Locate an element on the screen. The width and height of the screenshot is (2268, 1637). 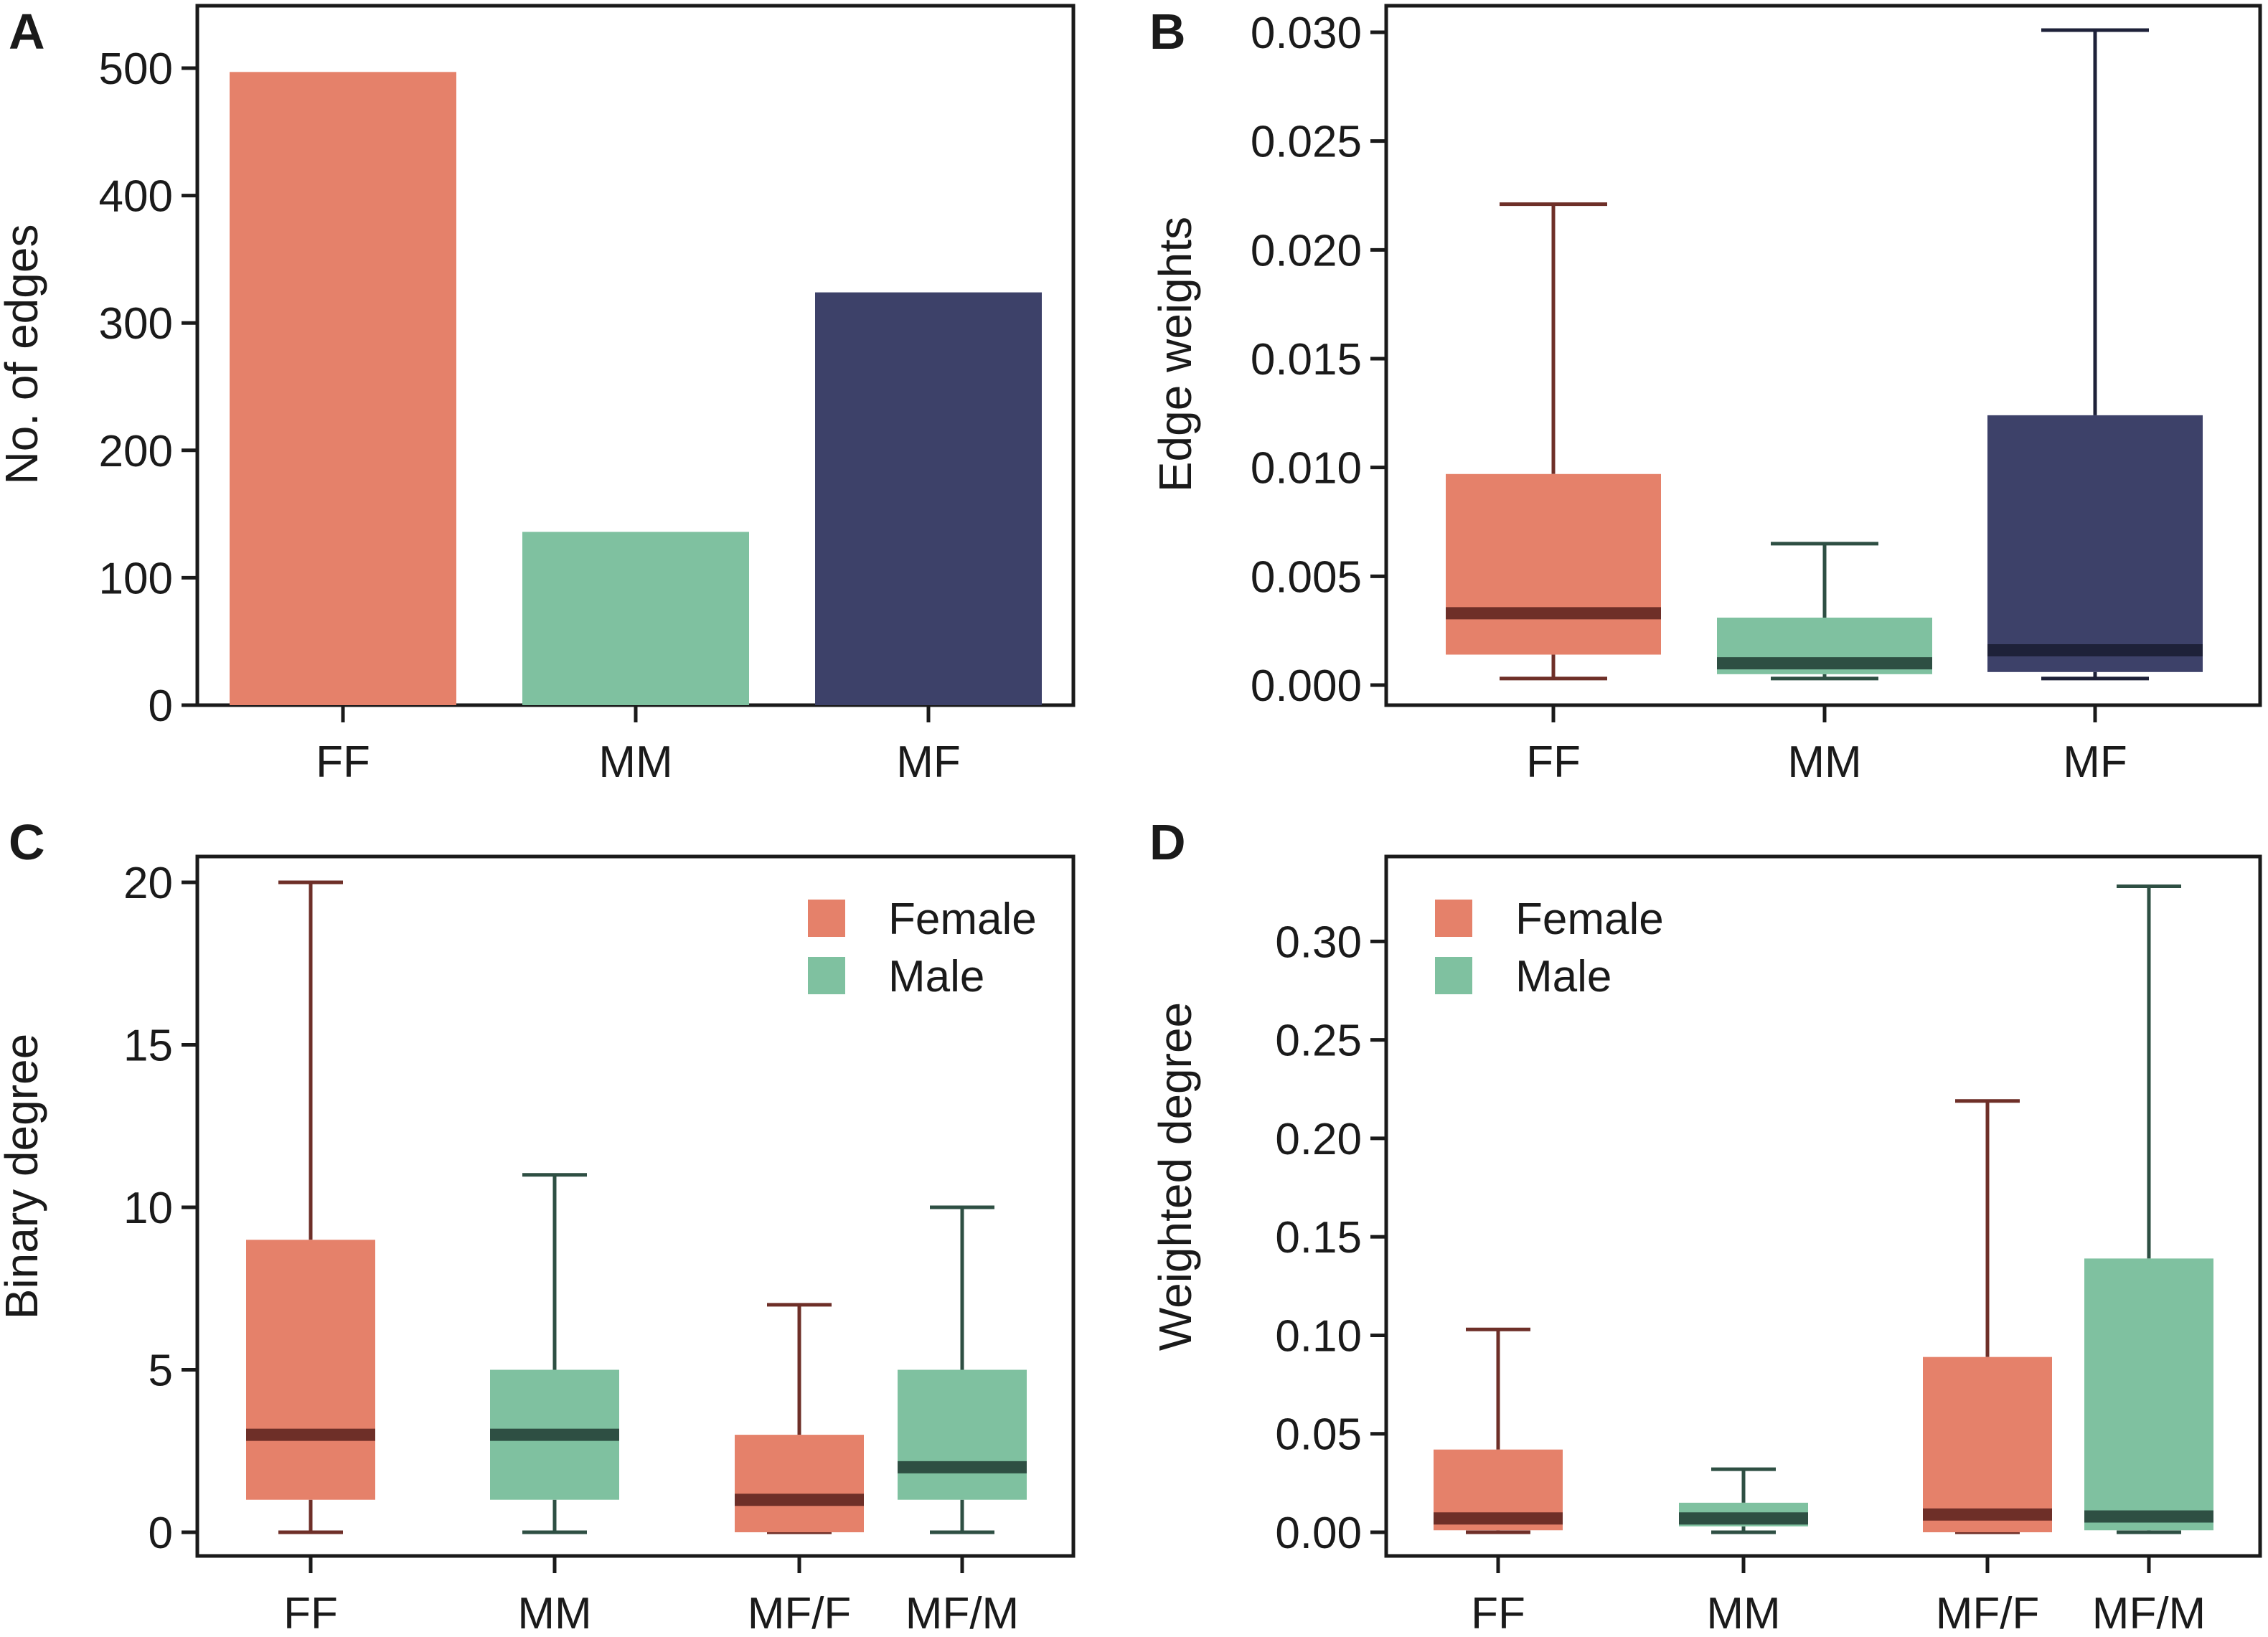
y-tick-label: 0.05 is located at coordinates (1318, 1435).